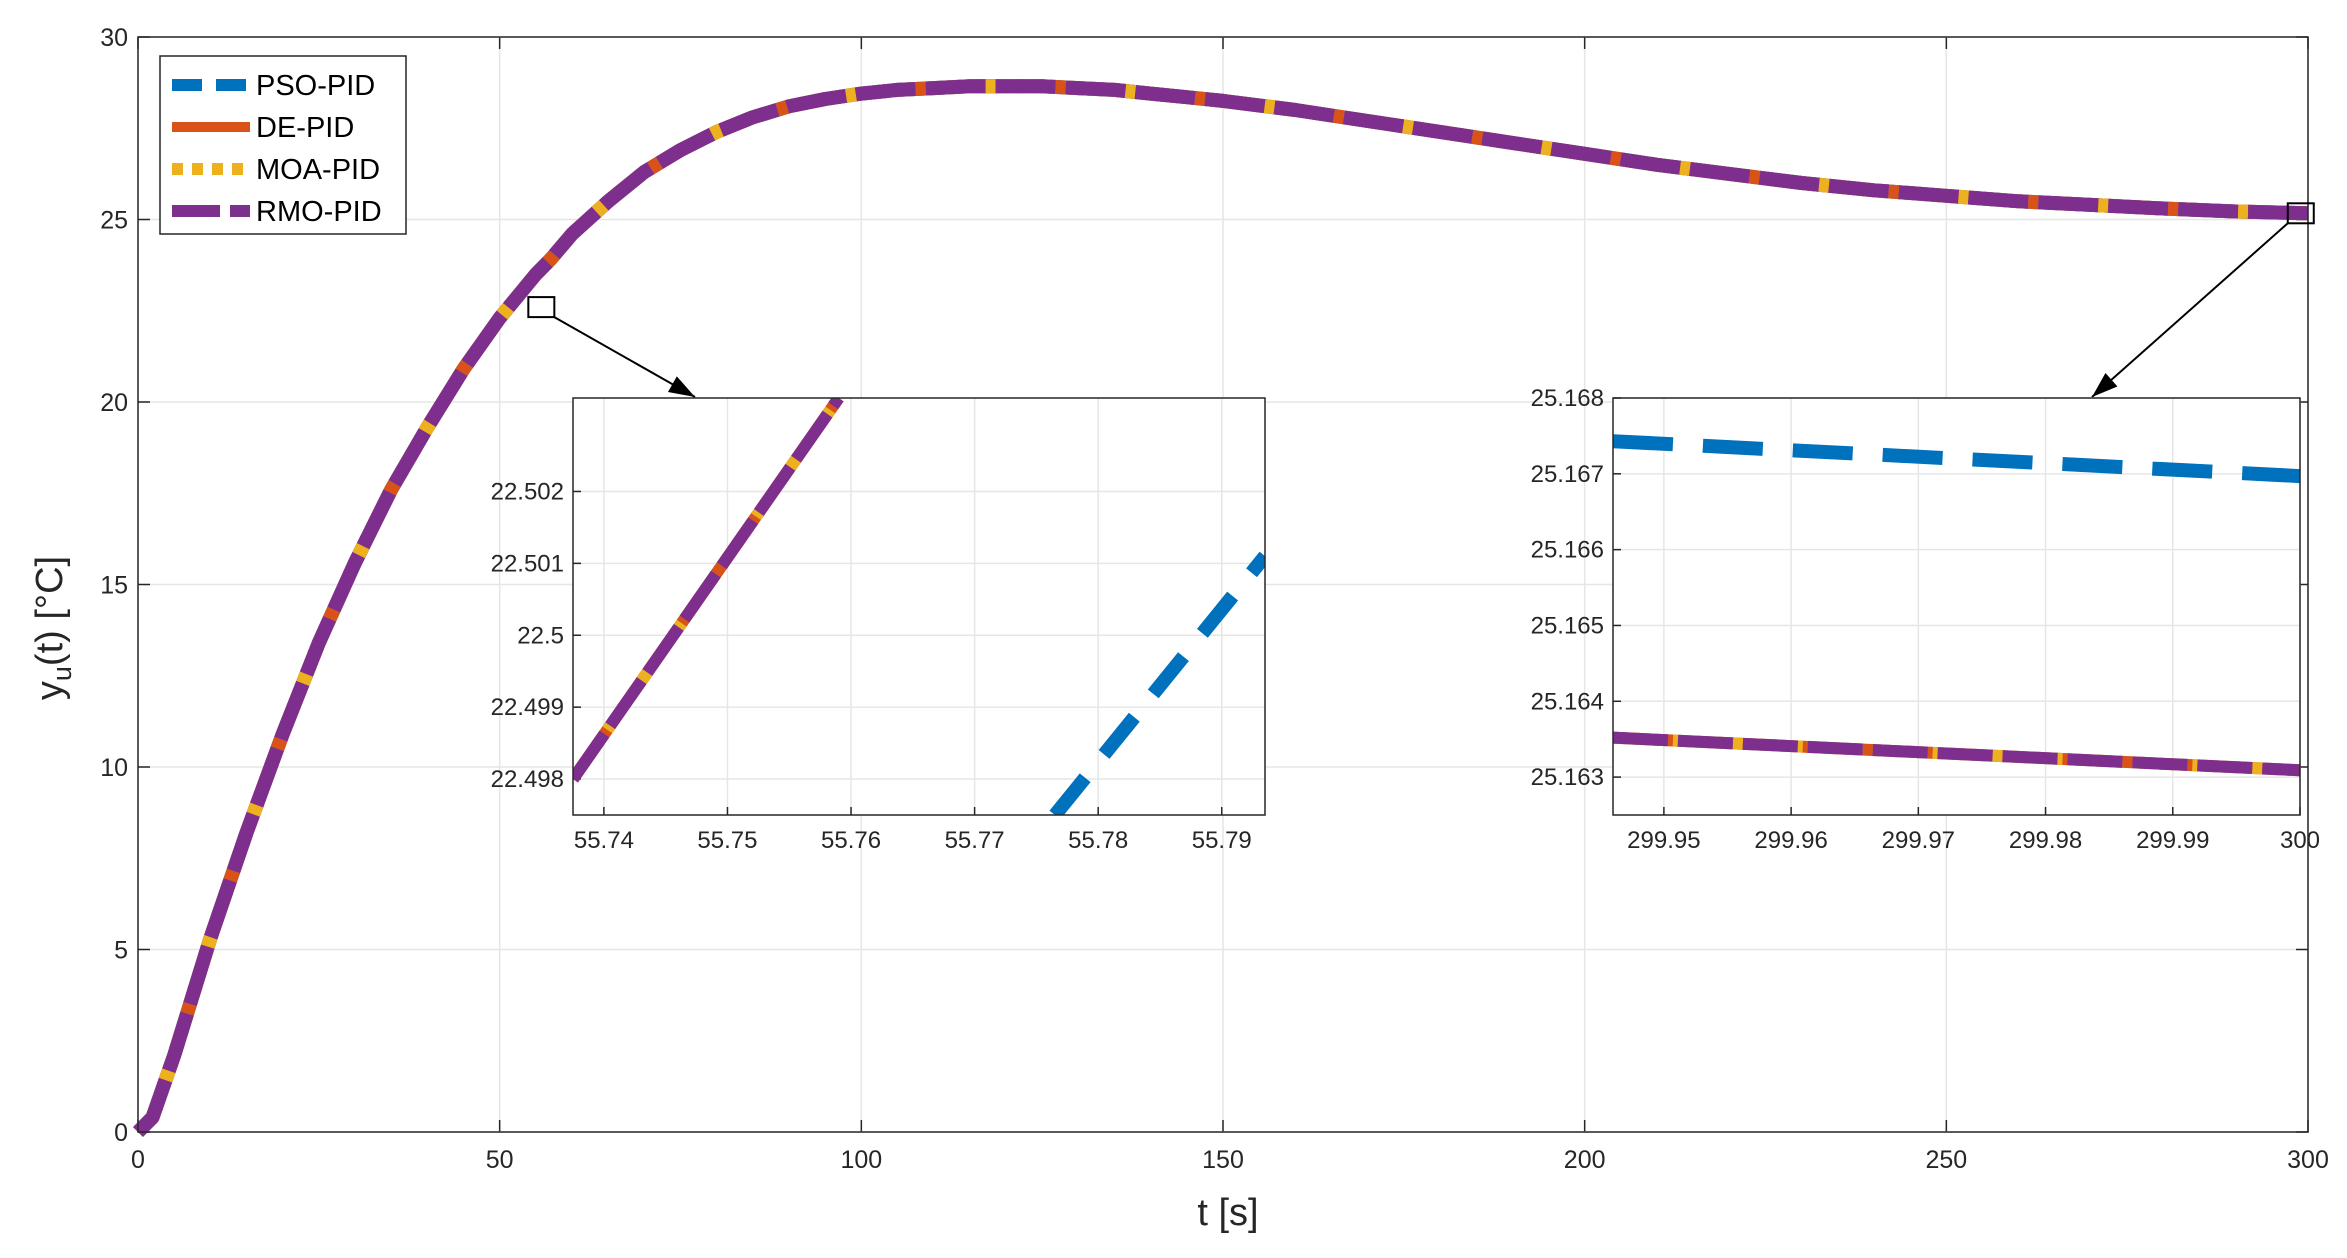 The width and height of the screenshot is (2347, 1258). I want to click on zoom-marker-left, so click(541, 307).